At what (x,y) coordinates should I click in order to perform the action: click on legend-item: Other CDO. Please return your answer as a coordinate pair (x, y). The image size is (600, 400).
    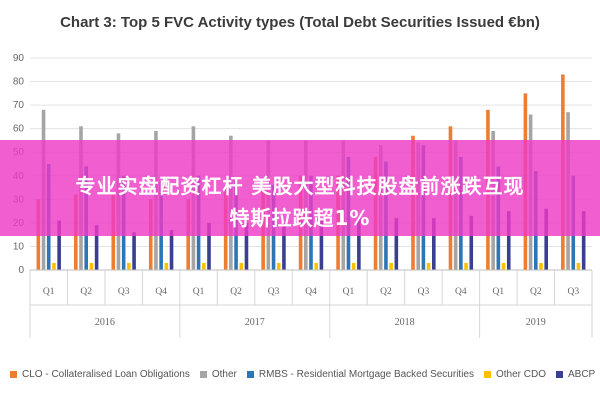
    Looking at the image, I should click on (514, 374).